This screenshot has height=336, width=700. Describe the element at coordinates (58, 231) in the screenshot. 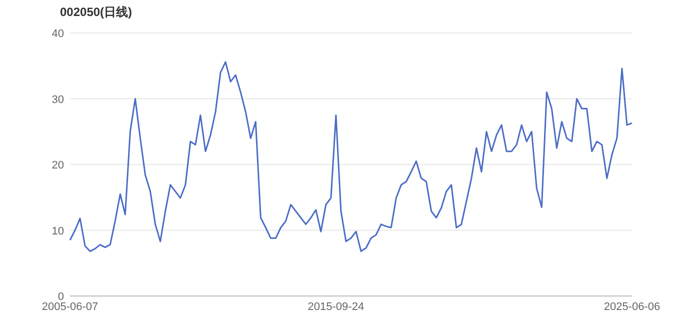

I see `y-tick-label: 10` at that location.